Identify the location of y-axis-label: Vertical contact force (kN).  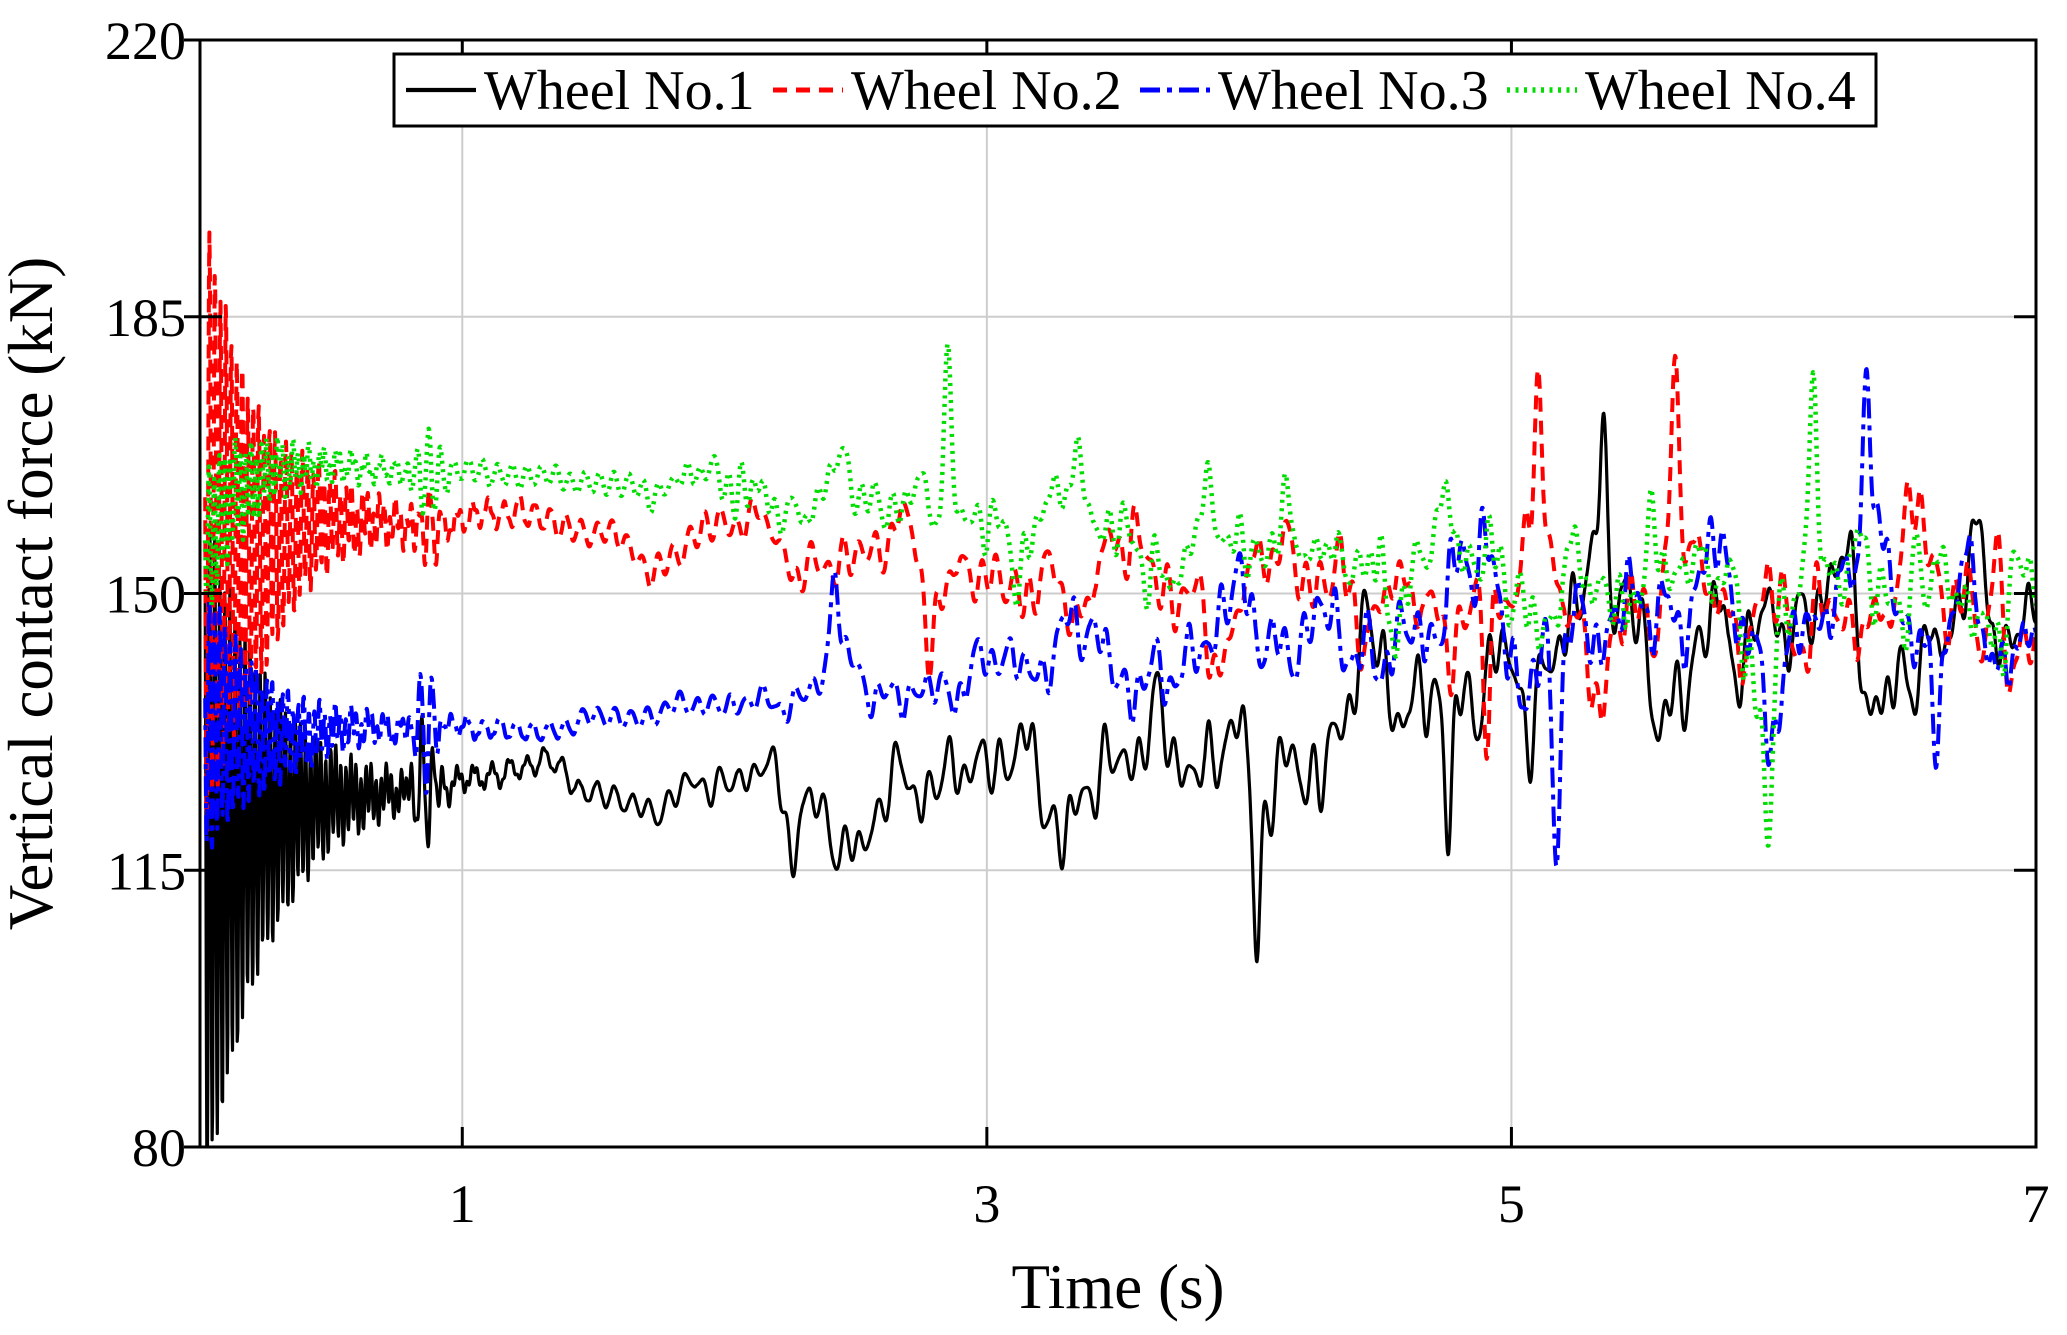
(33, 593).